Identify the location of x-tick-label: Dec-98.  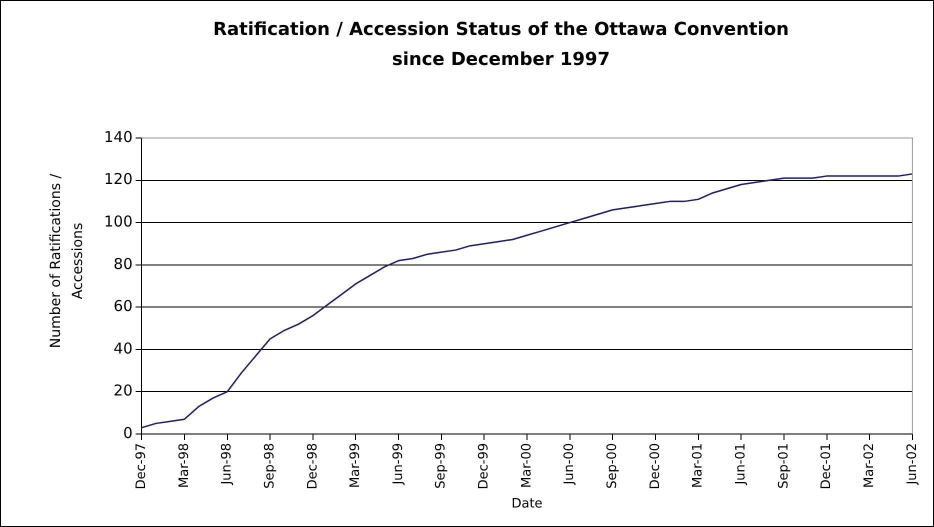
(312, 466).